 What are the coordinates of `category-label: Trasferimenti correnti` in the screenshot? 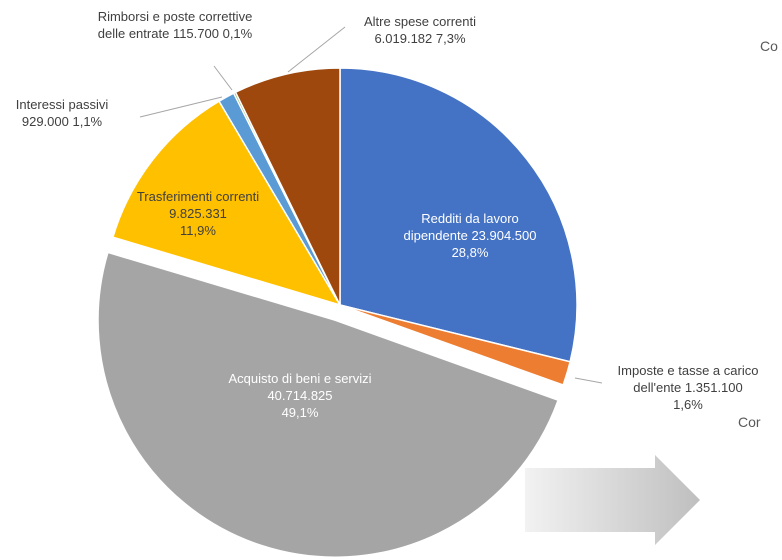 It's located at (198, 196).